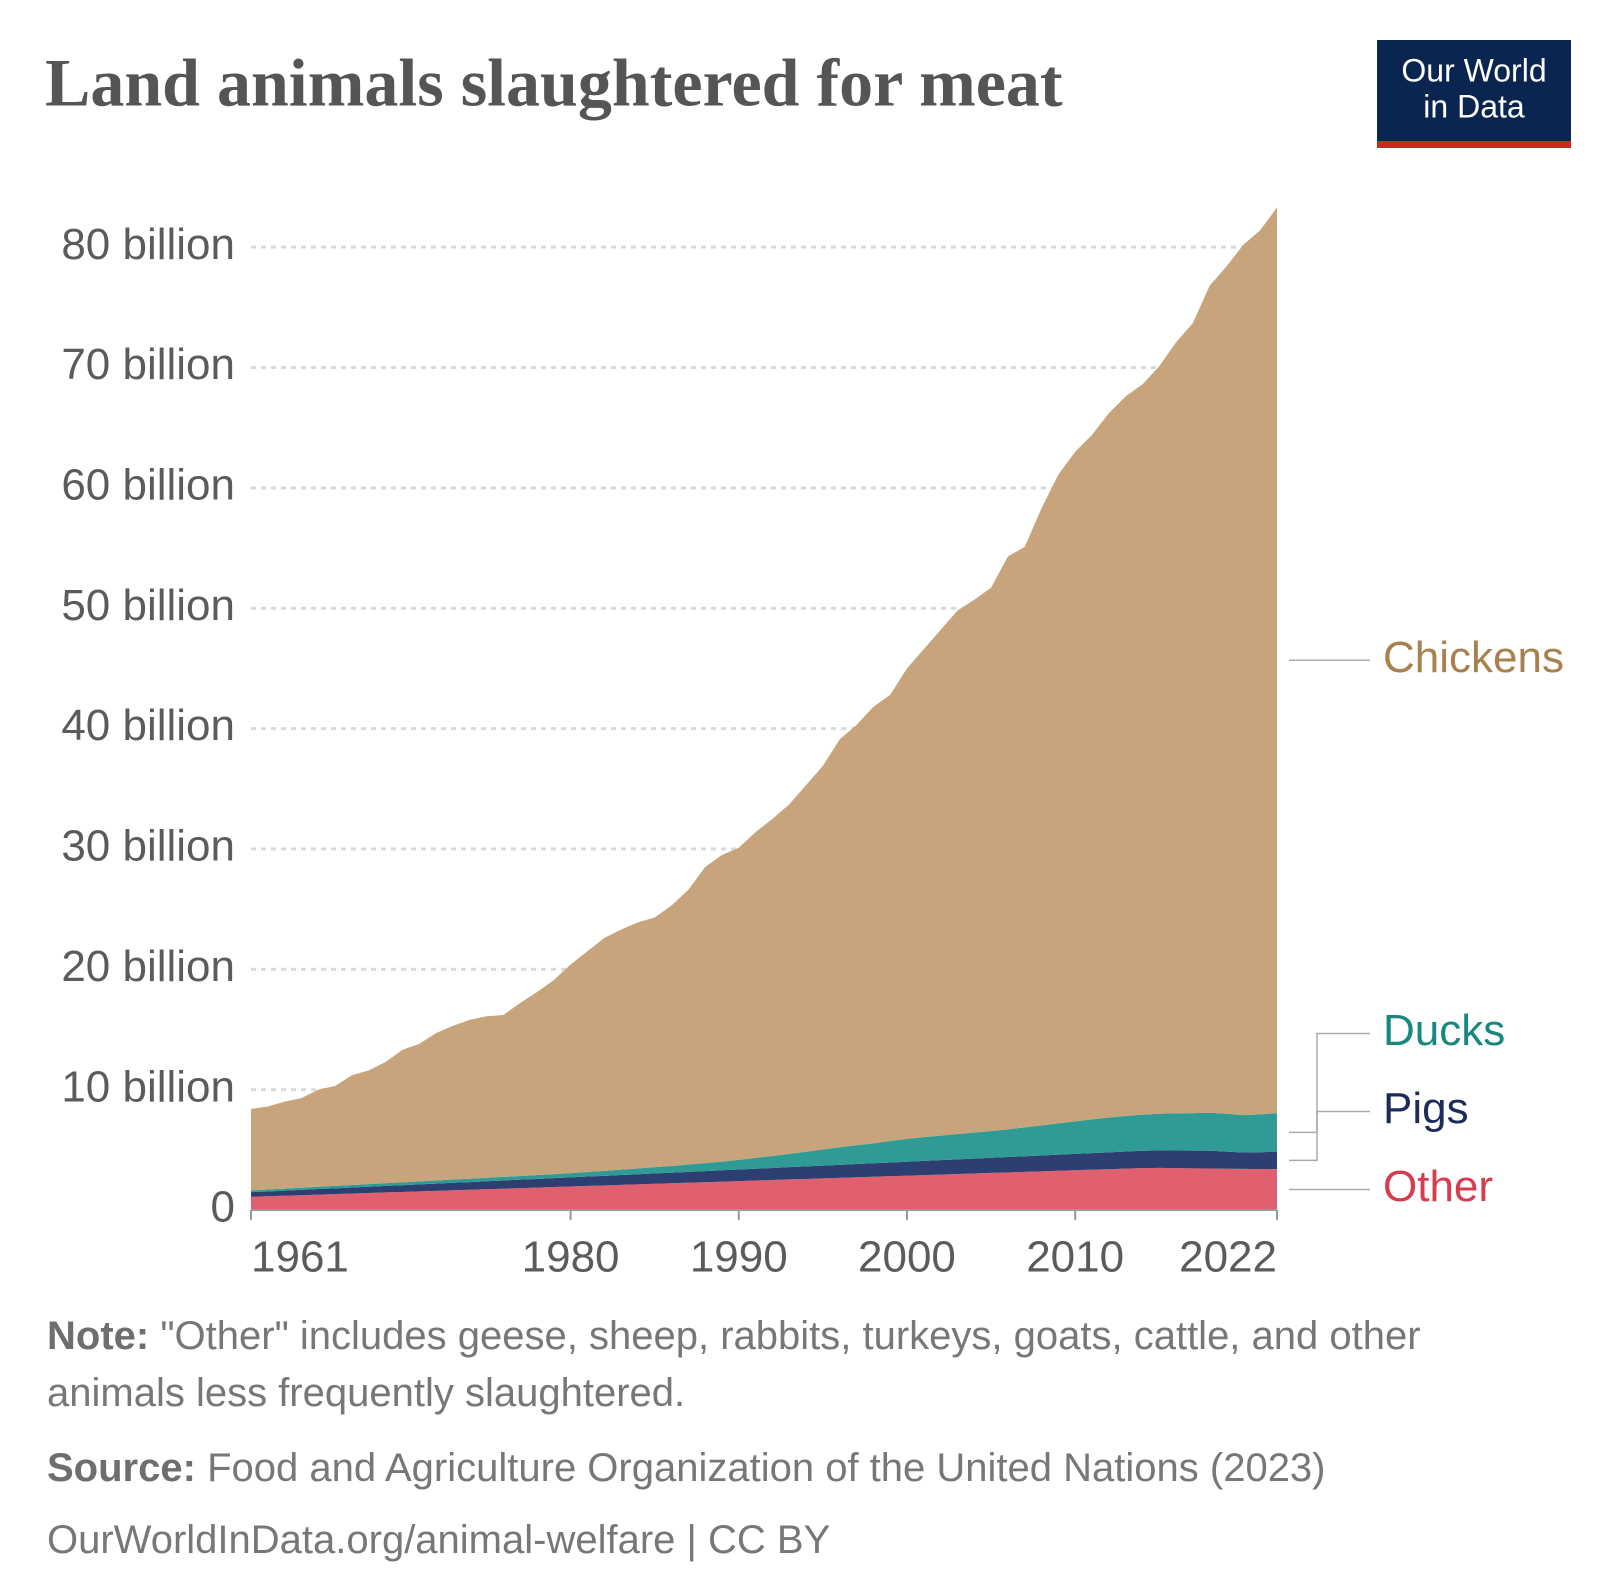 The height and width of the screenshot is (1579, 1600). Describe the element at coordinates (739, 1257) in the screenshot. I see `x-tick-label: 1990` at that location.